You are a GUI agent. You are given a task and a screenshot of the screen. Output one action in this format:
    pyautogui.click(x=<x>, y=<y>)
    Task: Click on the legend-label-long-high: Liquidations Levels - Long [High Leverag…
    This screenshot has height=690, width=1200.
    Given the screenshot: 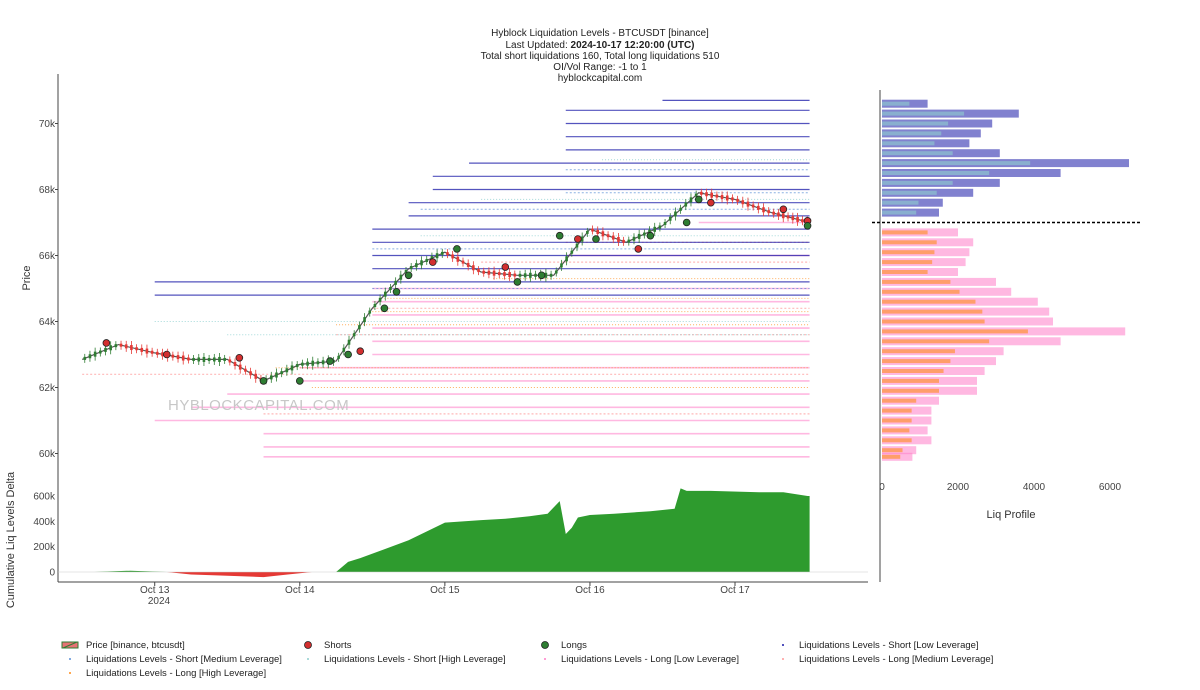 What is the action you would take?
    pyautogui.click(x=176, y=673)
    